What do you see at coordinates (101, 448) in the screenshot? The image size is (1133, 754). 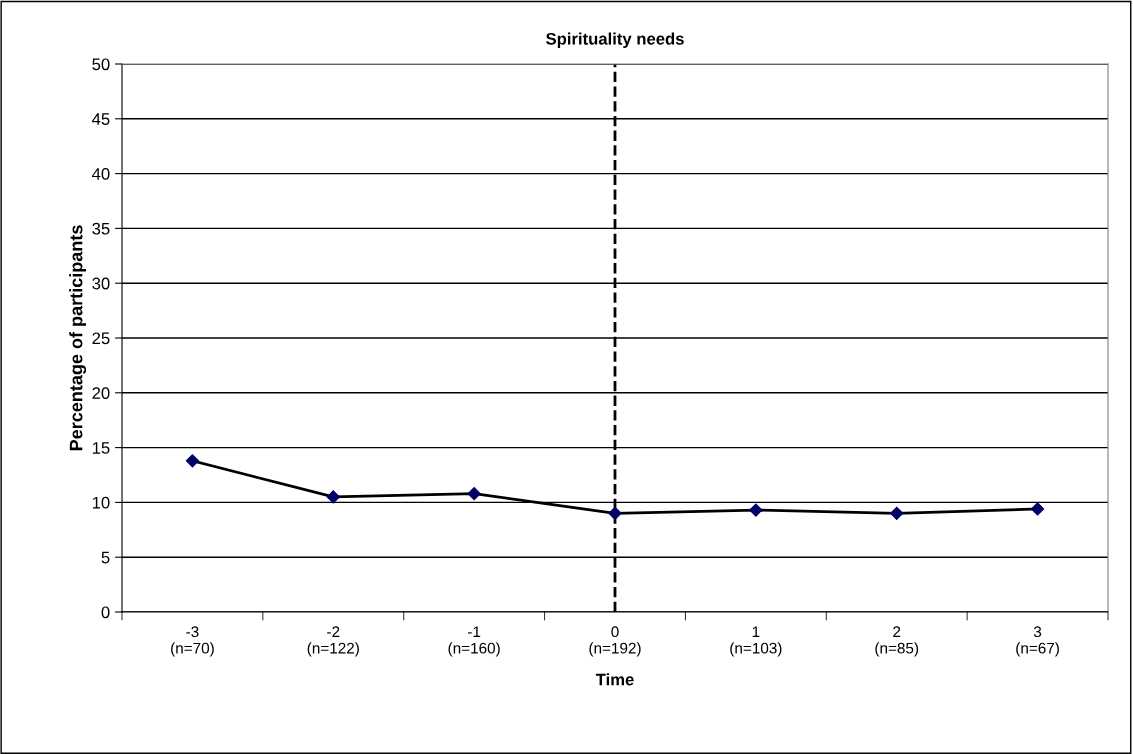 I see `y-tick-label: 15` at bounding box center [101, 448].